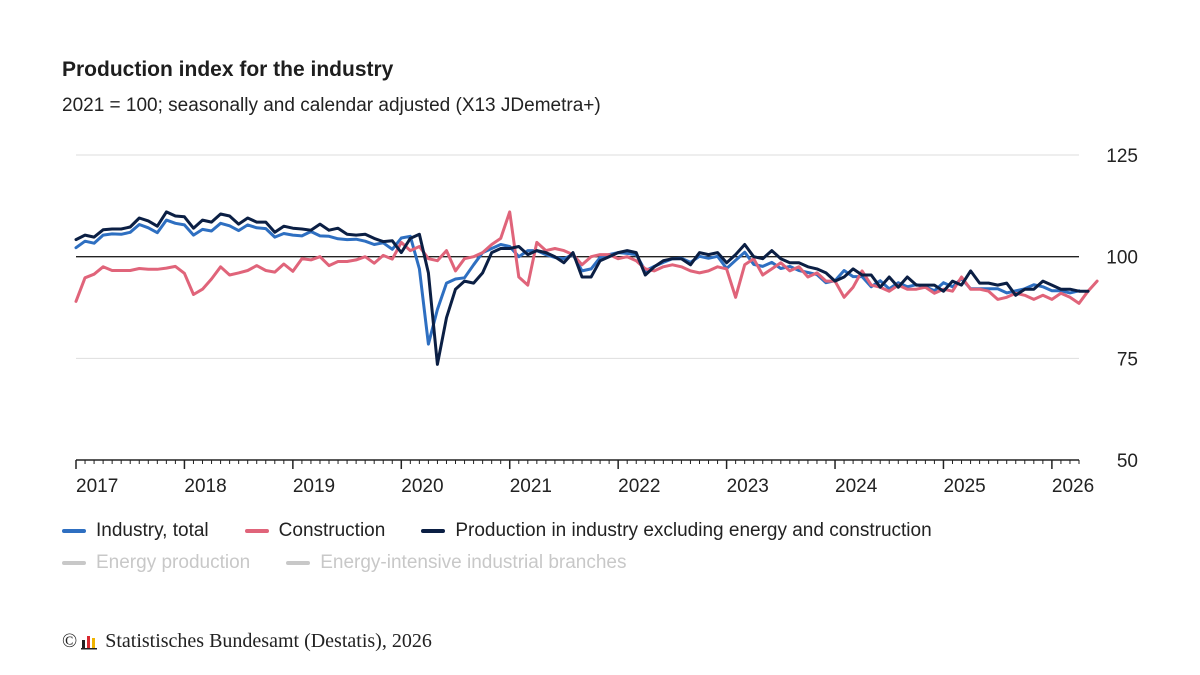 This screenshot has height=675, width=1200. I want to click on legend-label: Energy-intensive industrial branches, so click(473, 562).